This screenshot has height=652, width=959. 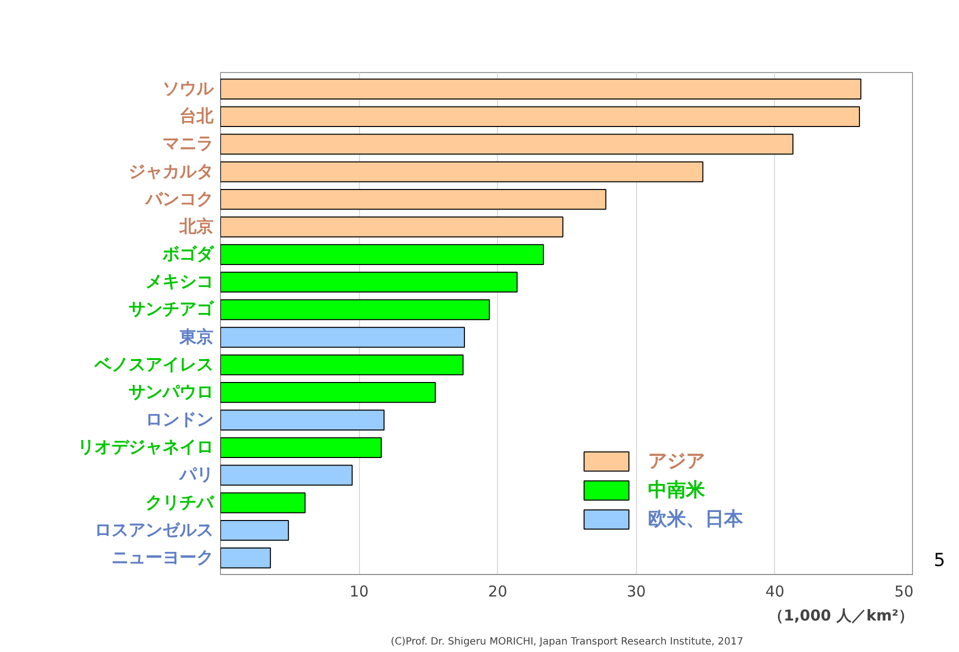 What do you see at coordinates (163, 558) in the screenshot?
I see `y-tick-label: ニューヨーク` at bounding box center [163, 558].